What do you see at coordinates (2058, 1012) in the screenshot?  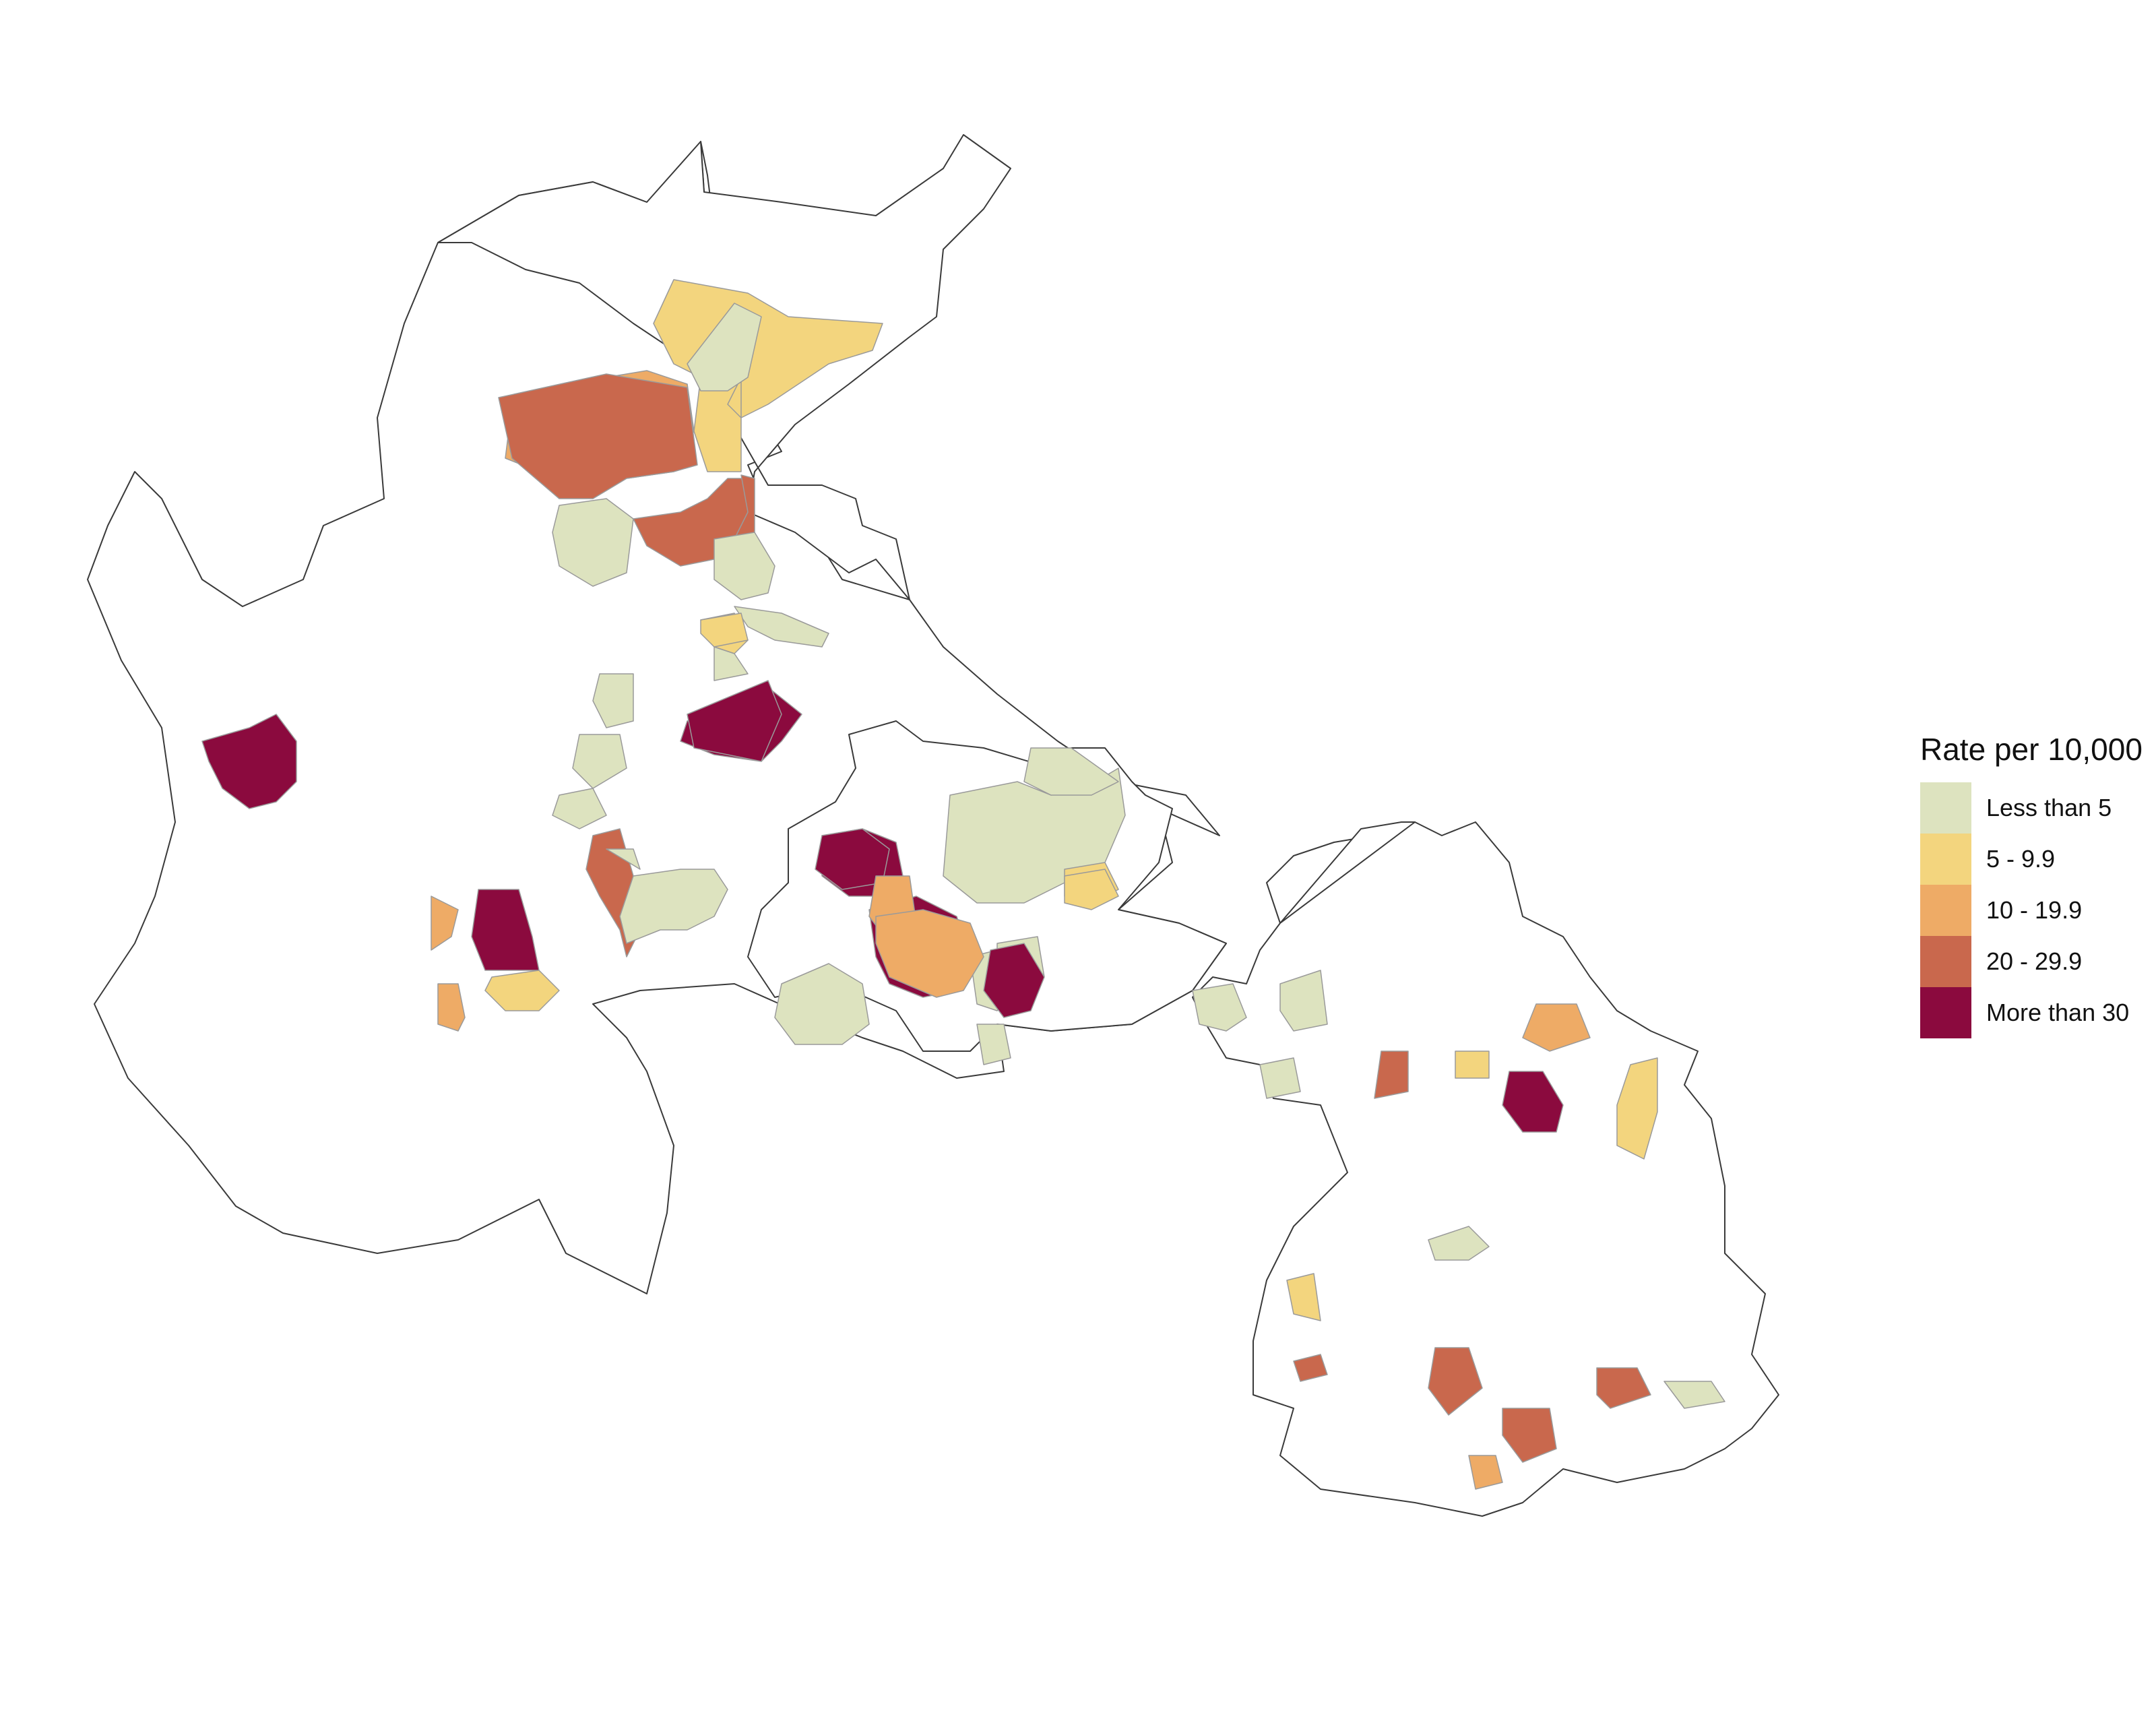 I see `legend-label: More than 30` at bounding box center [2058, 1012].